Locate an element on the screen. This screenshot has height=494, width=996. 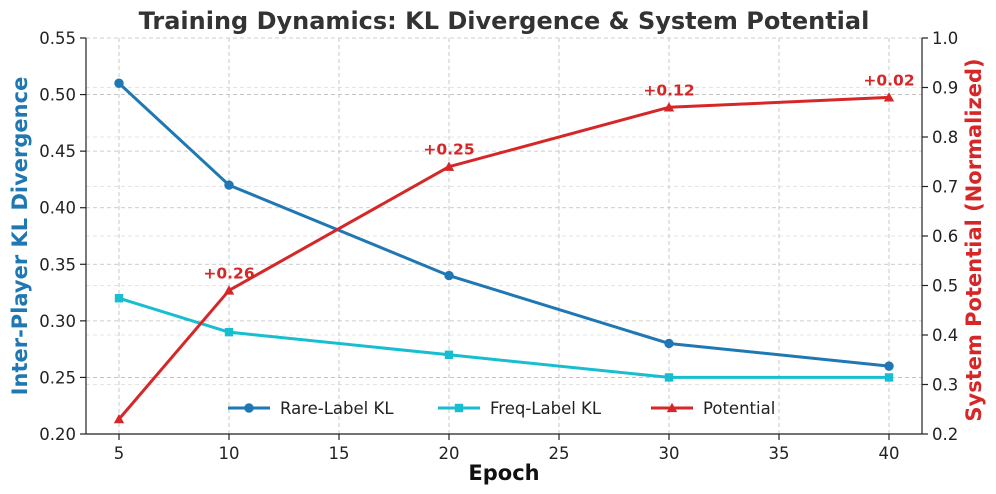
annotation-label: +0.12 is located at coordinates (668, 90).